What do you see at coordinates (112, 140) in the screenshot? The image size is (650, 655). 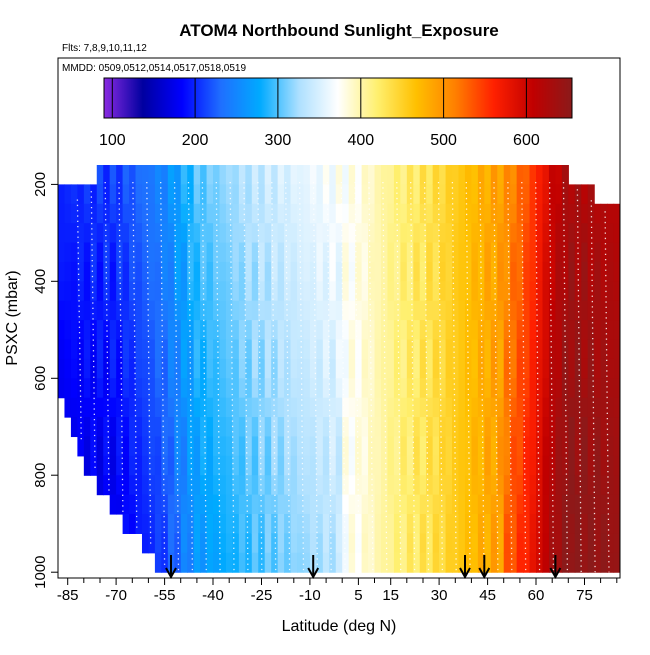 I see `colorbar-tick-label: 100` at bounding box center [112, 140].